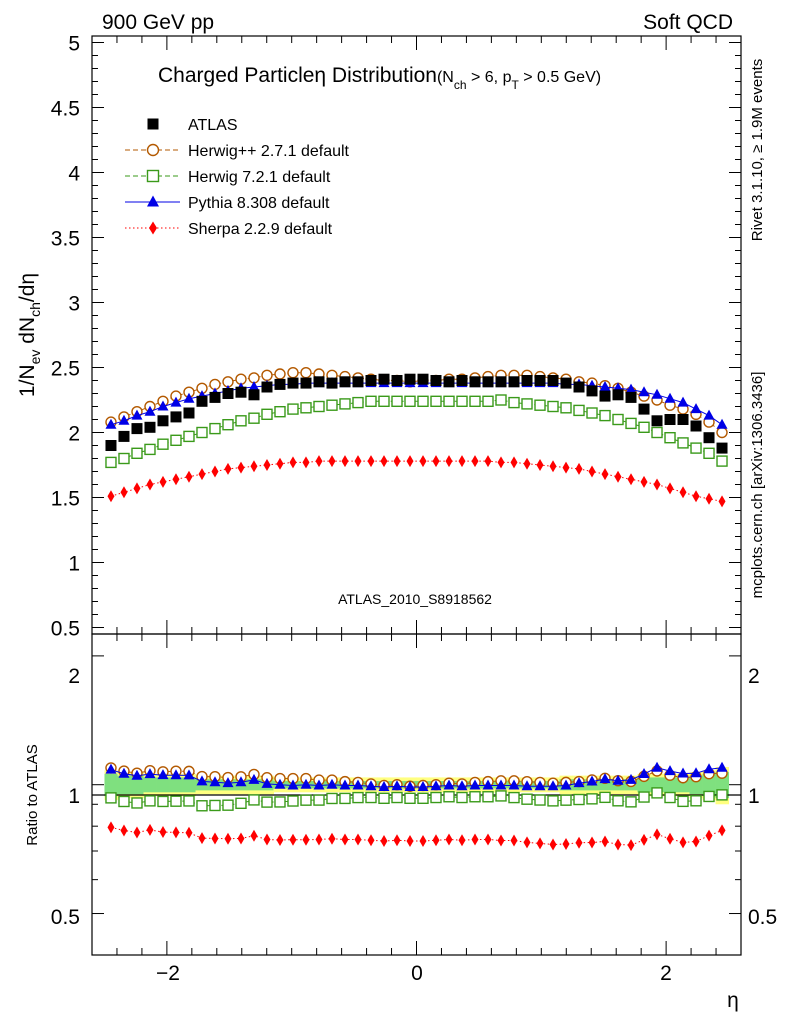 This screenshot has width=786, height=1024. Describe the element at coordinates (153, 228) in the screenshot. I see `legend-marker-sherpa` at that location.